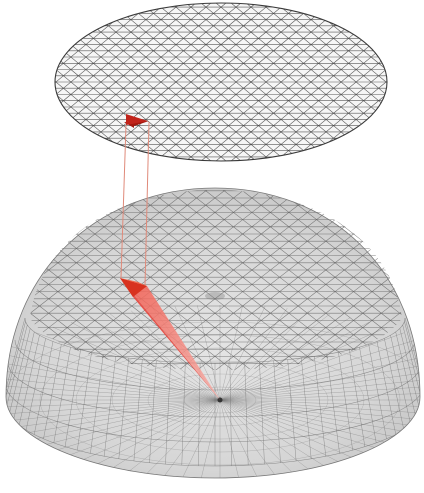 The width and height of the screenshot is (424, 493). What do you see at coordinates (133, 287) in the screenshot?
I see `wedge-cap` at bounding box center [133, 287].